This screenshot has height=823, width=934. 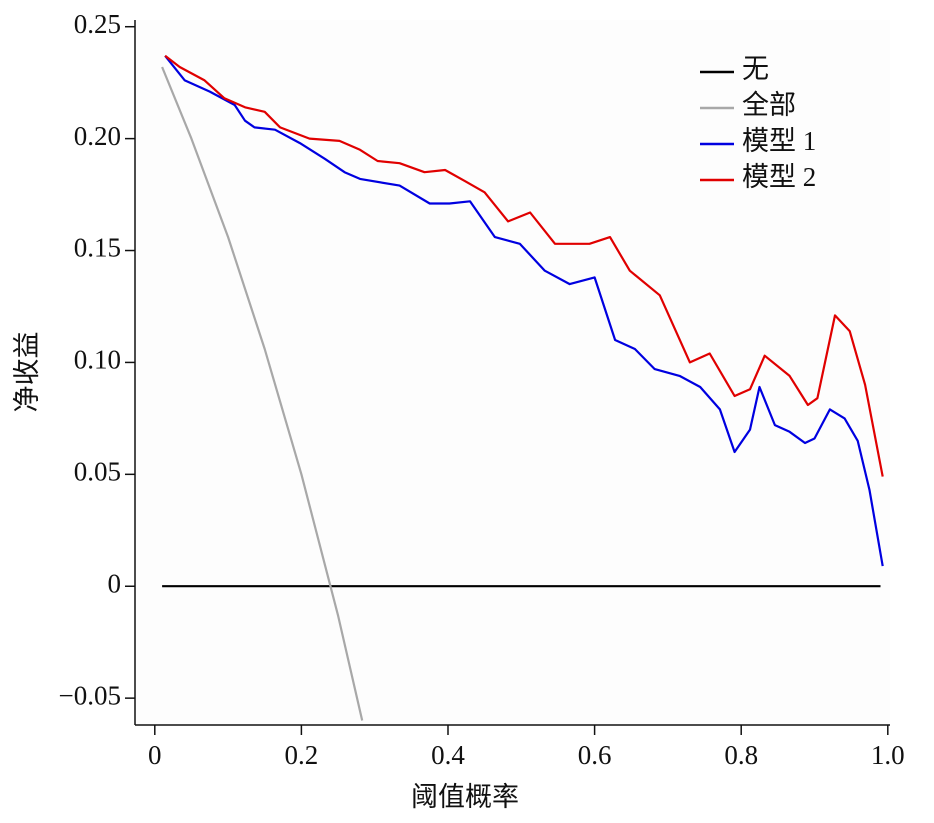 What do you see at coordinates (27, 372) in the screenshot?
I see `y-axis-label: 净收益` at bounding box center [27, 372].